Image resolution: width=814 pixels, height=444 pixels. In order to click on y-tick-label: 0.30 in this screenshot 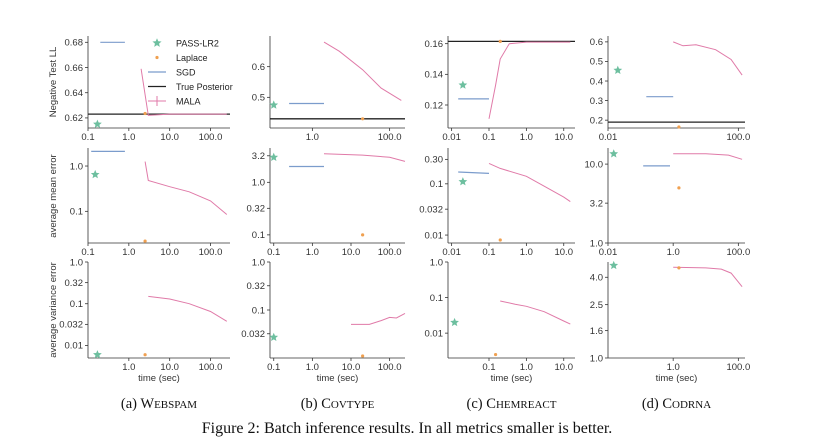, I will do `click(434, 160)`.